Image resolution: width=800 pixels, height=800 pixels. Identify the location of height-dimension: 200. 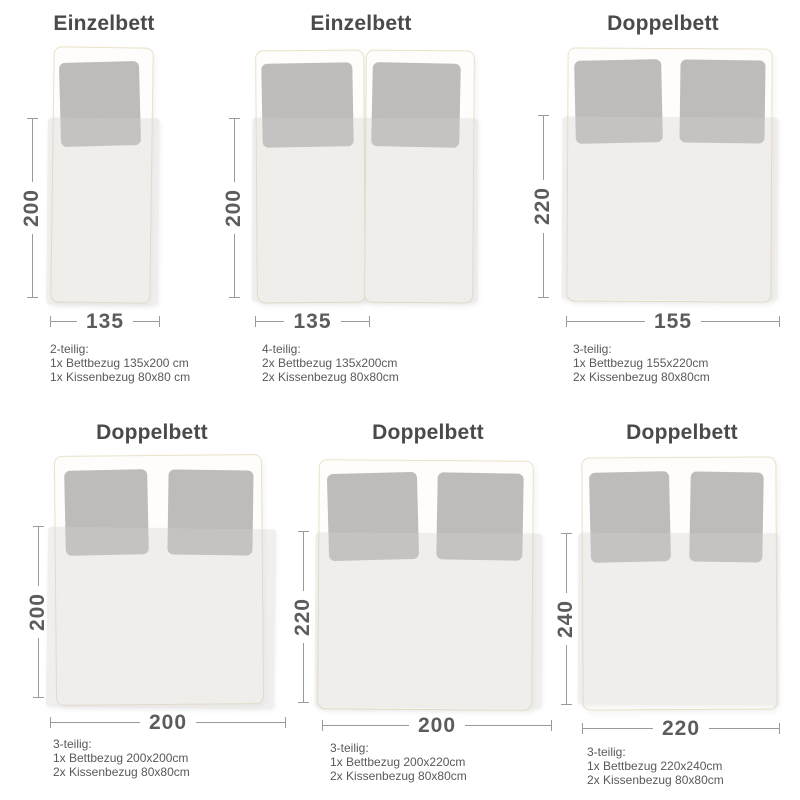
(32, 208).